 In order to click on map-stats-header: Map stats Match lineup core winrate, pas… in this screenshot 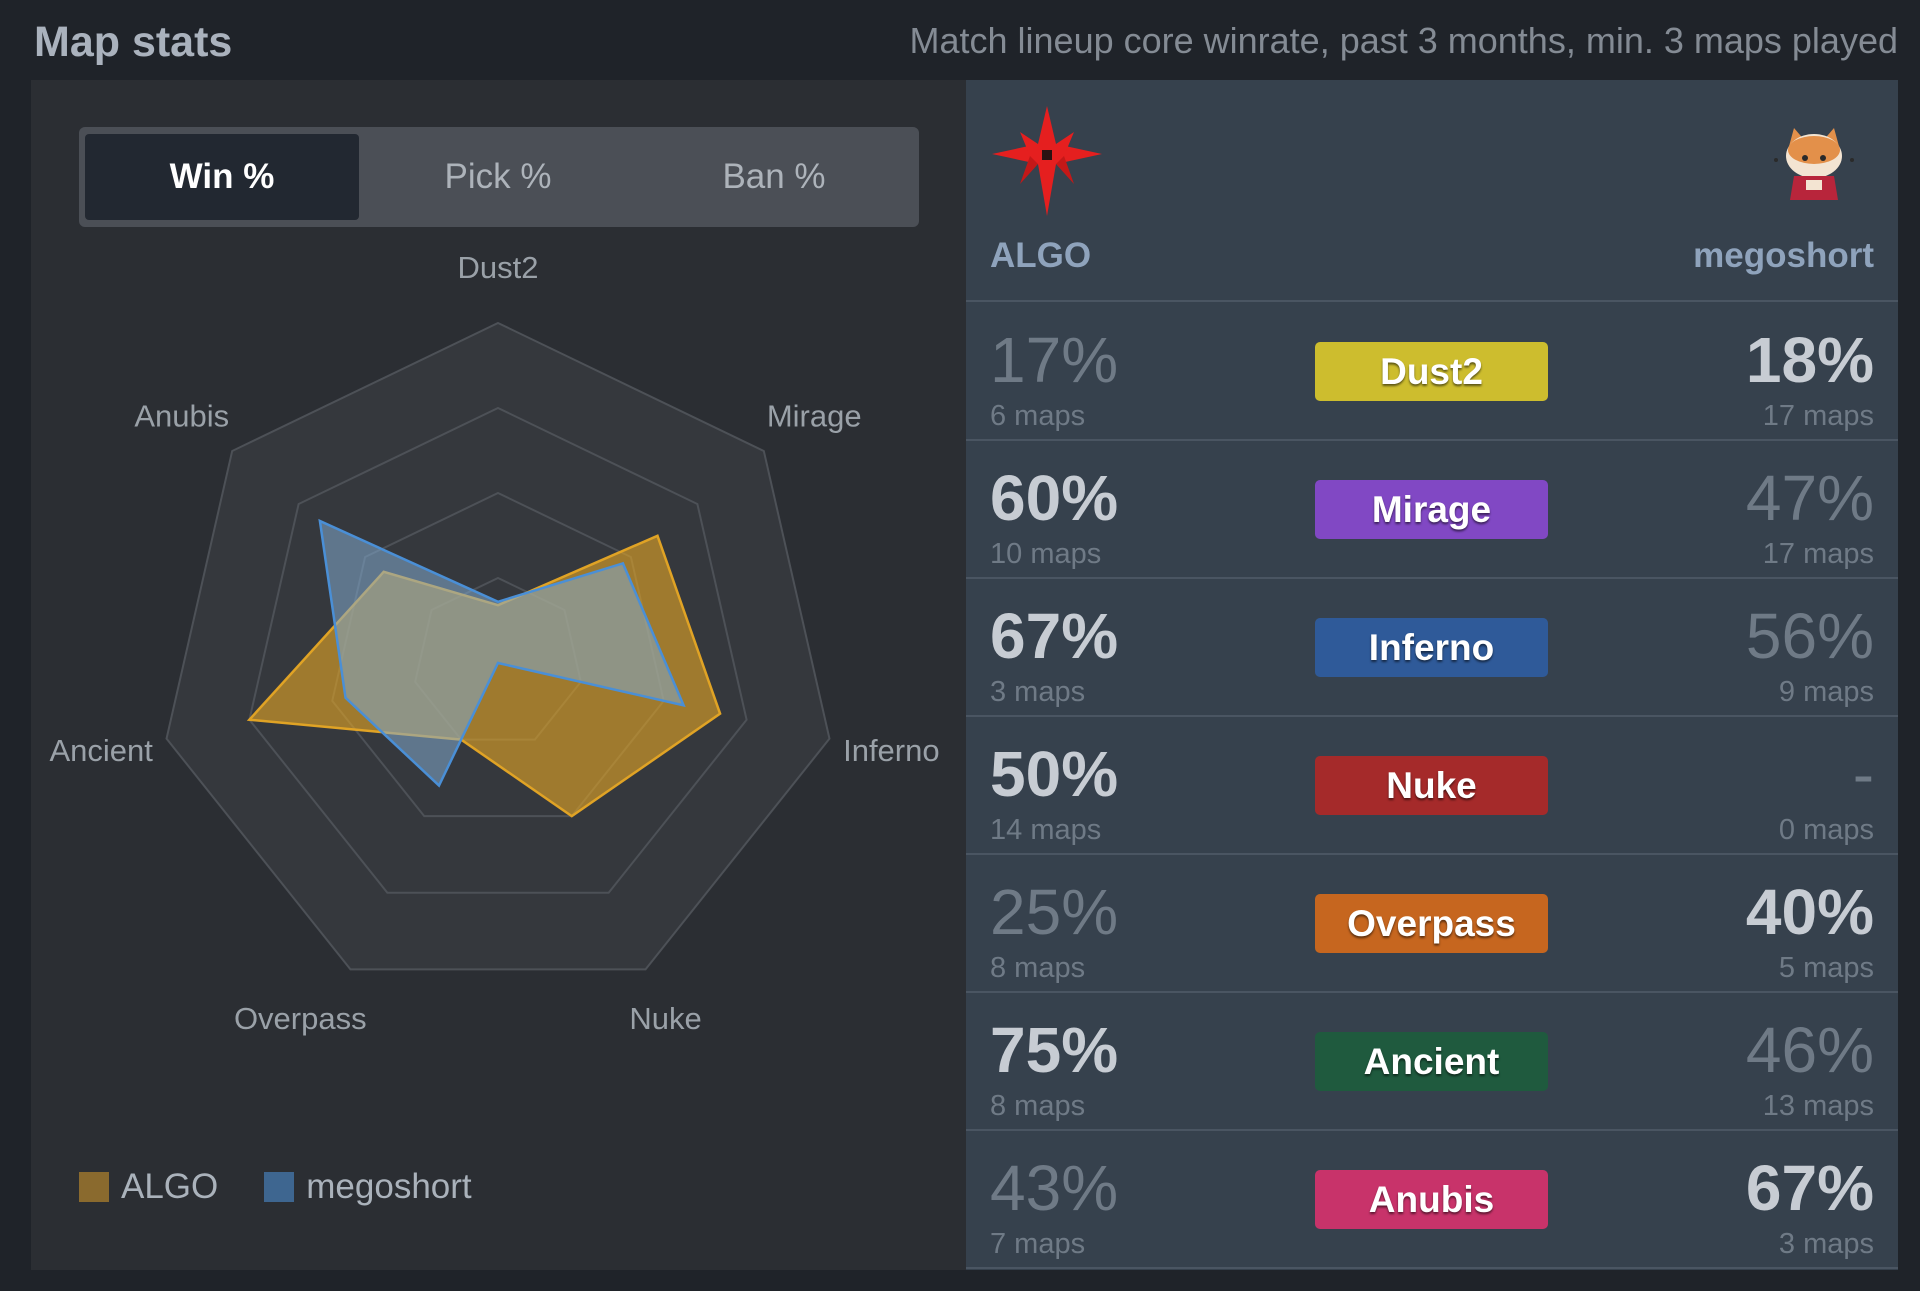, I will do `click(960, 40)`.